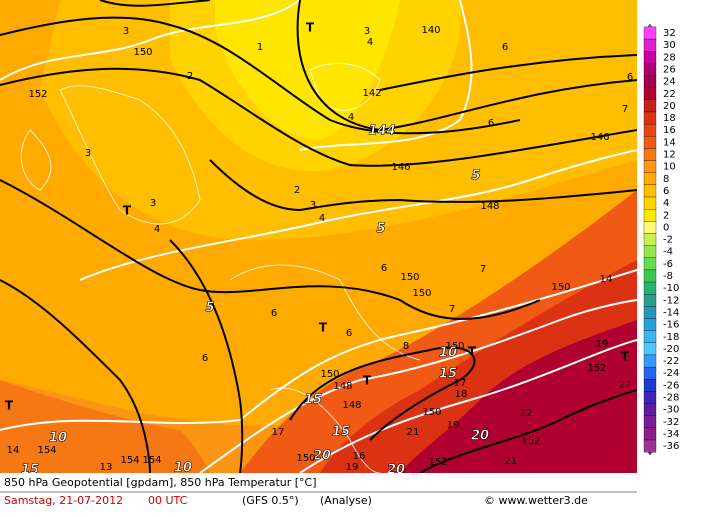 The width and height of the screenshot is (704, 517). Describe the element at coordinates (666, 179) in the screenshot. I see `scale-label: 8` at that location.